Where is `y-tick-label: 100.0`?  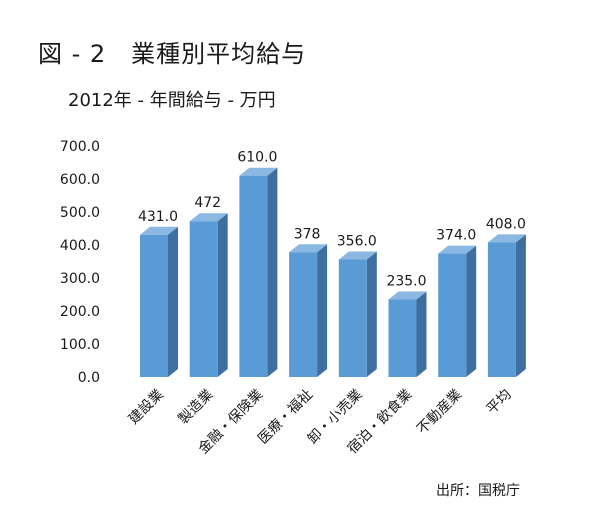 y-tick-label: 100.0 is located at coordinates (80, 345).